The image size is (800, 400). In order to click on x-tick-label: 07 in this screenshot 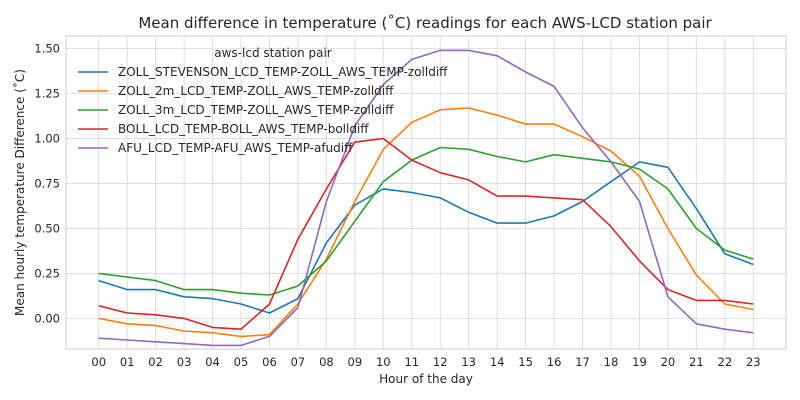, I will do `click(298, 362)`.